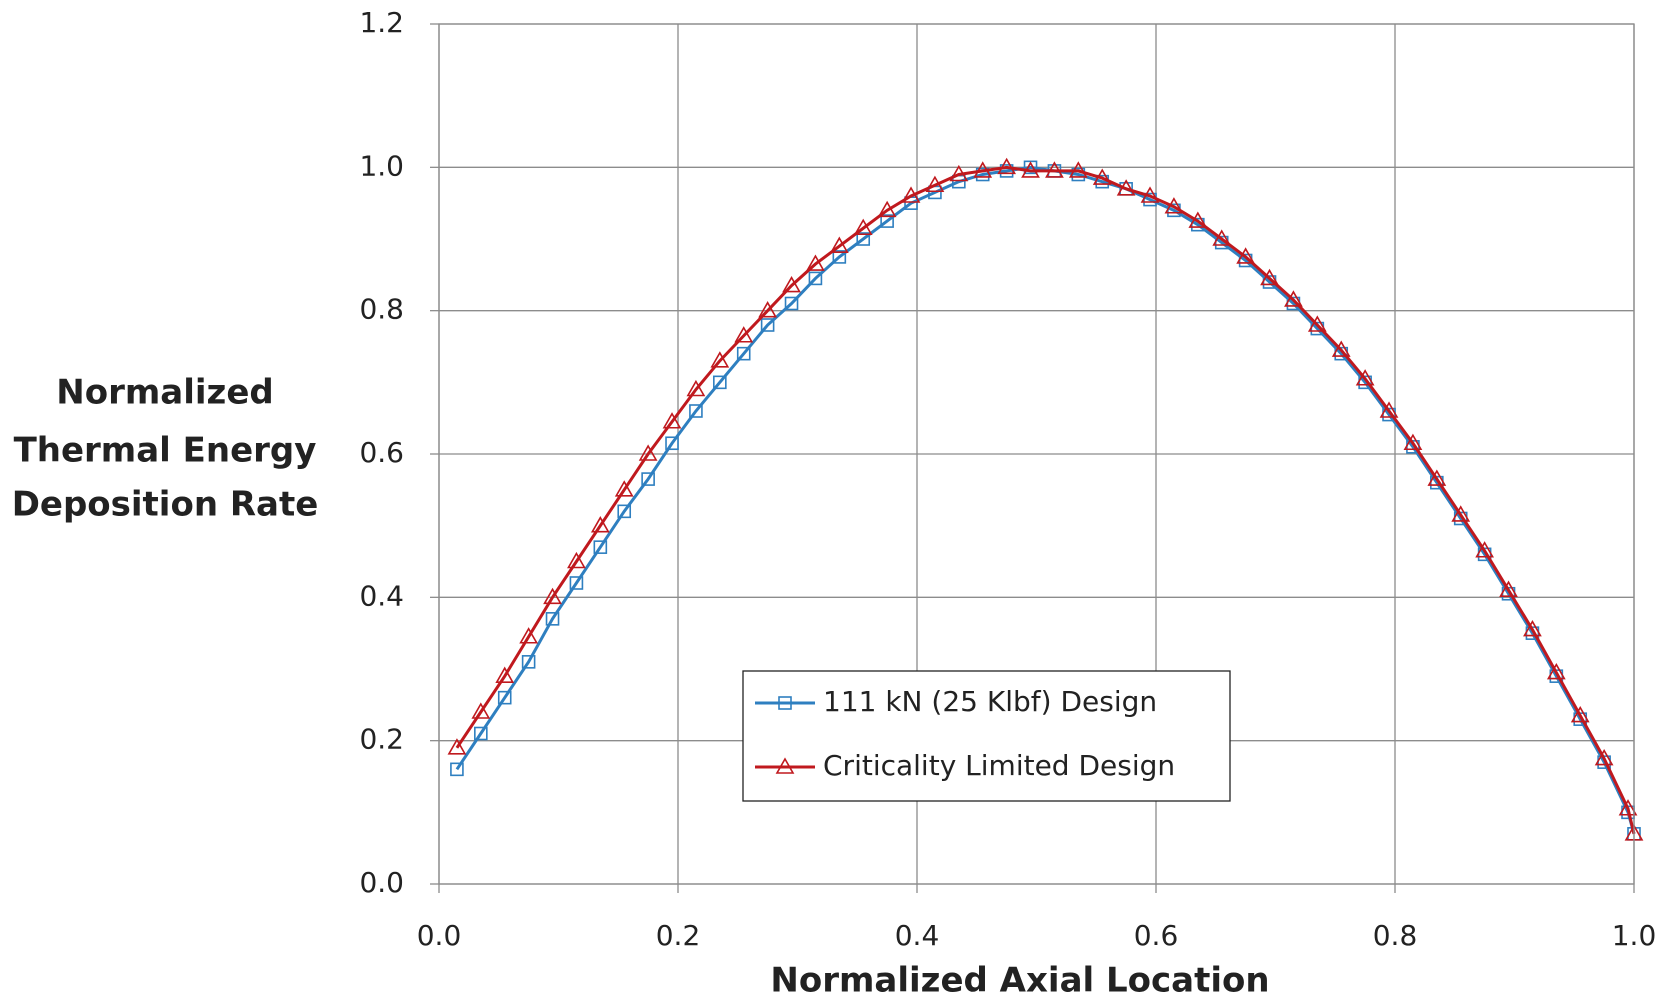 The height and width of the screenshot is (997, 1662). I want to click on y-tick-label: 1.2, so click(381, 22).